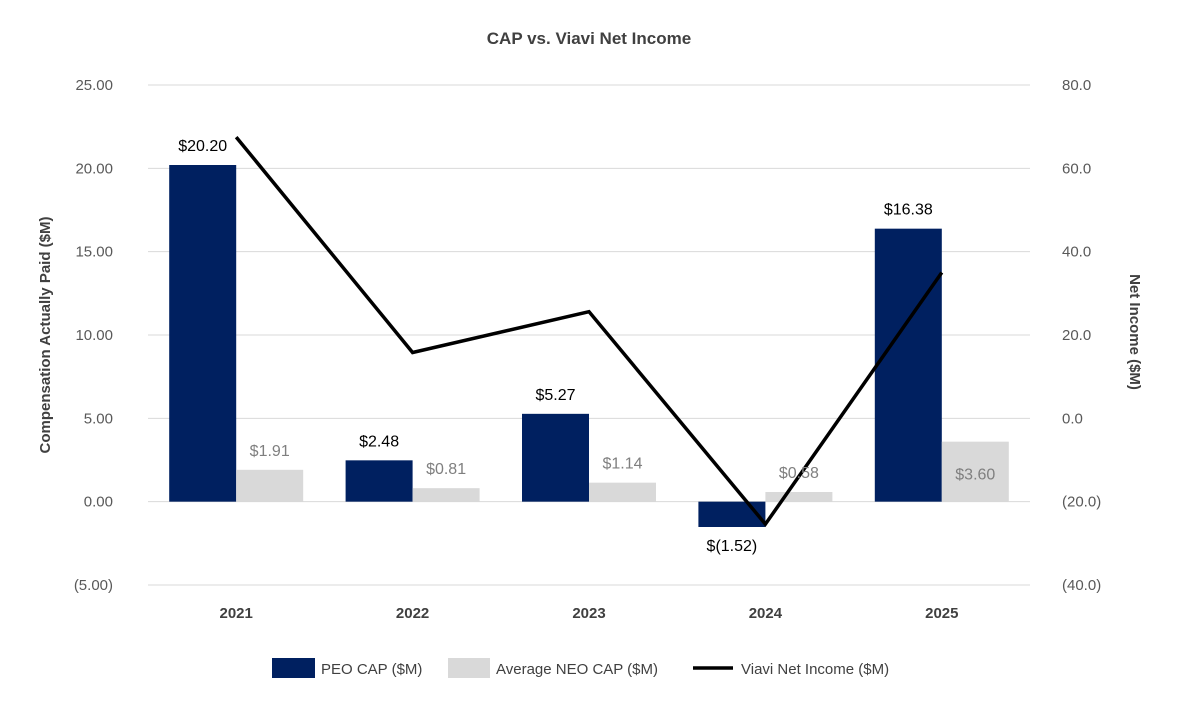 Image resolution: width=1180 pixels, height=720 pixels. Describe the element at coordinates (1076, 168) in the screenshot. I see `y2-tick-label: 60.0` at that location.